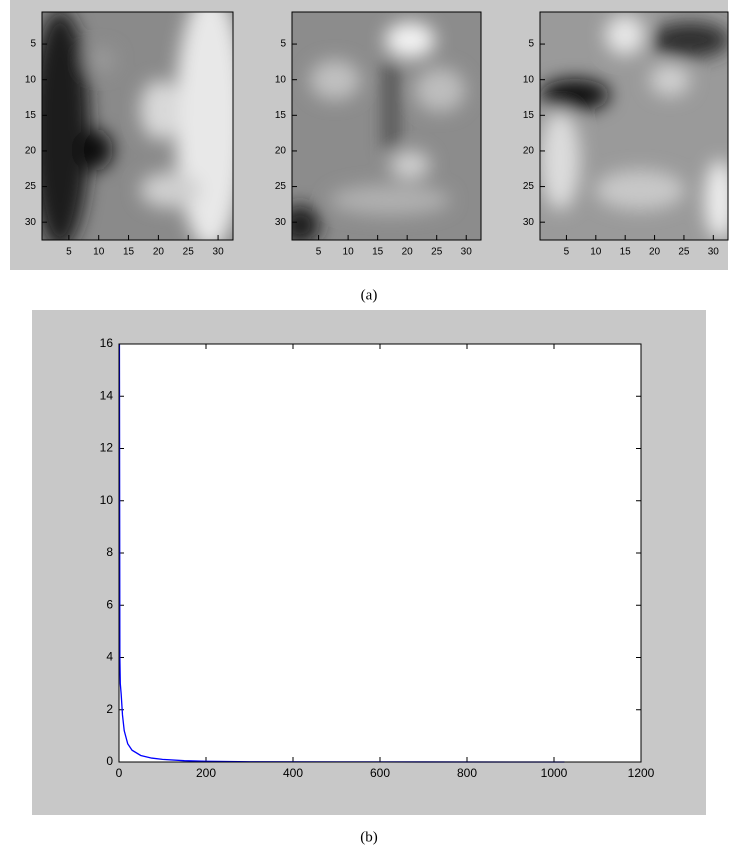 The image size is (738, 854). What do you see at coordinates (107, 395) in the screenshot?
I see `y-tick-label: 14` at bounding box center [107, 395].